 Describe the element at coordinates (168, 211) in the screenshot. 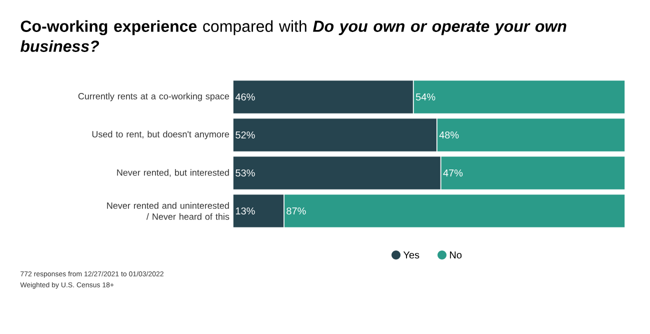

I see `y-tick-label: Never rented and uninterested / Never heard of this` at that location.